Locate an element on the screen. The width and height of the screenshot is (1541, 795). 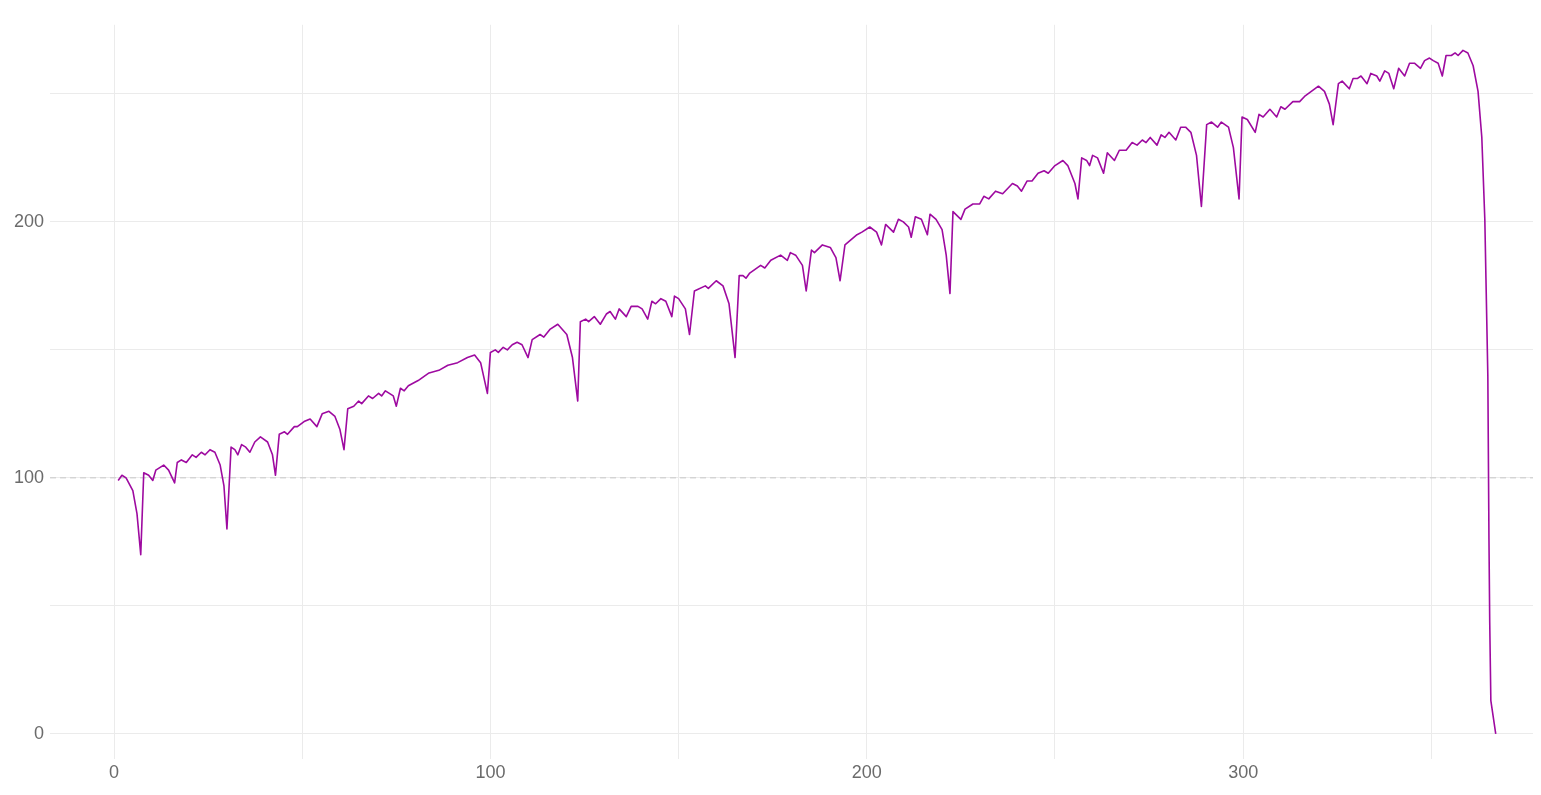
y-tick-label: 100 is located at coordinates (29, 476).